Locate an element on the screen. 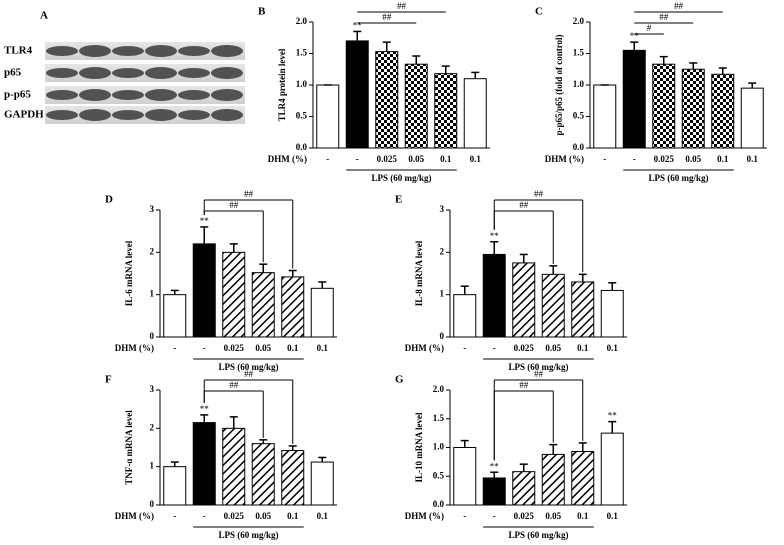  y-tick-label: 1 is located at coordinates (152, 466).